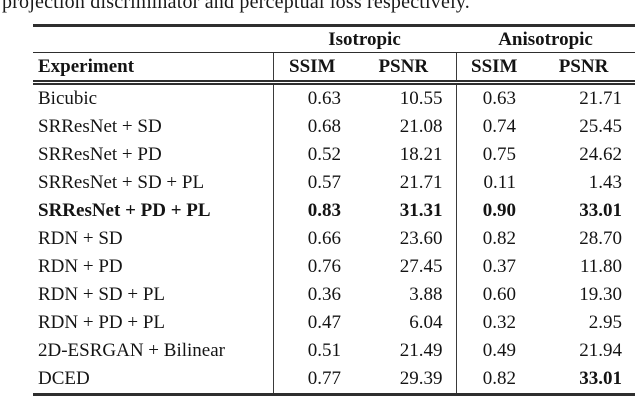 The height and width of the screenshot is (402, 640). I want to click on table-row: SRResNet + PD 0.52 18.21 0.75 24.62, so click(334, 155).